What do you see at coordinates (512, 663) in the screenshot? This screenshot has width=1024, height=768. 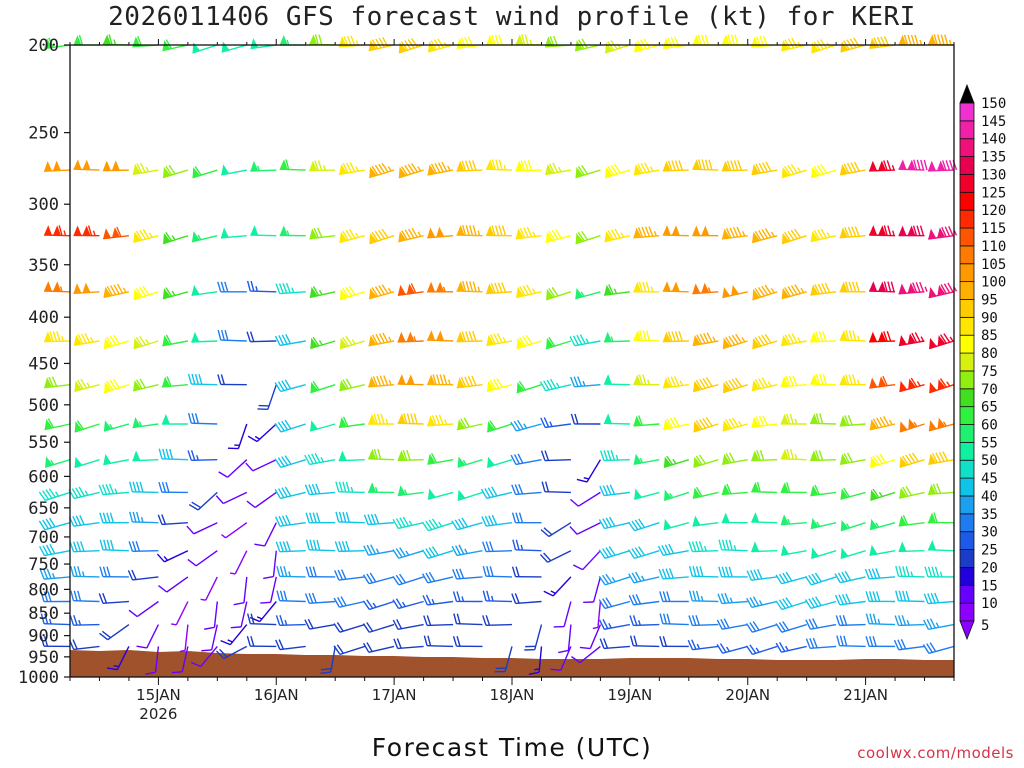 I see `terrain-area` at bounding box center [512, 663].